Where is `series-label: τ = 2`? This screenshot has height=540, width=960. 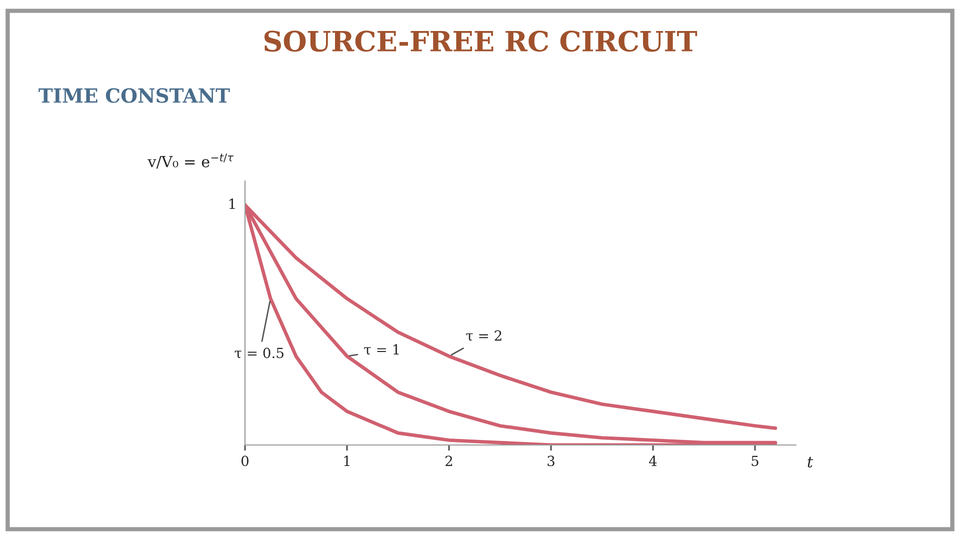 series-label: τ = 2 is located at coordinates (484, 335).